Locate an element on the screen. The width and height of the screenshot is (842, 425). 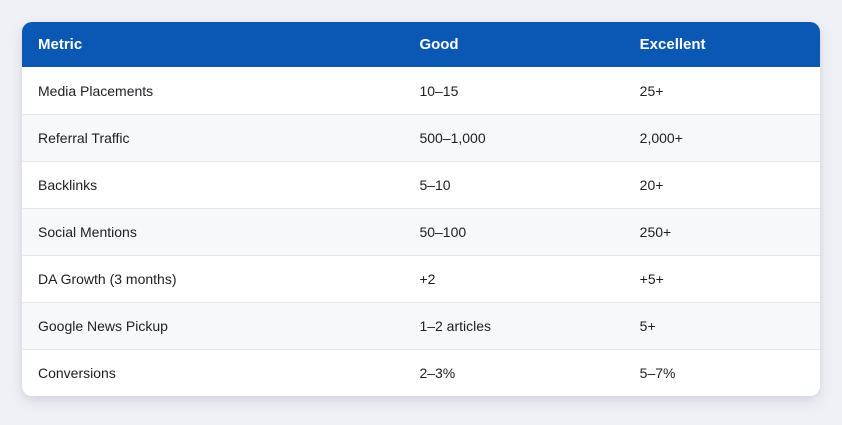
table-row: Google News Pickup 1–2 articles 5+ is located at coordinates (421, 325).